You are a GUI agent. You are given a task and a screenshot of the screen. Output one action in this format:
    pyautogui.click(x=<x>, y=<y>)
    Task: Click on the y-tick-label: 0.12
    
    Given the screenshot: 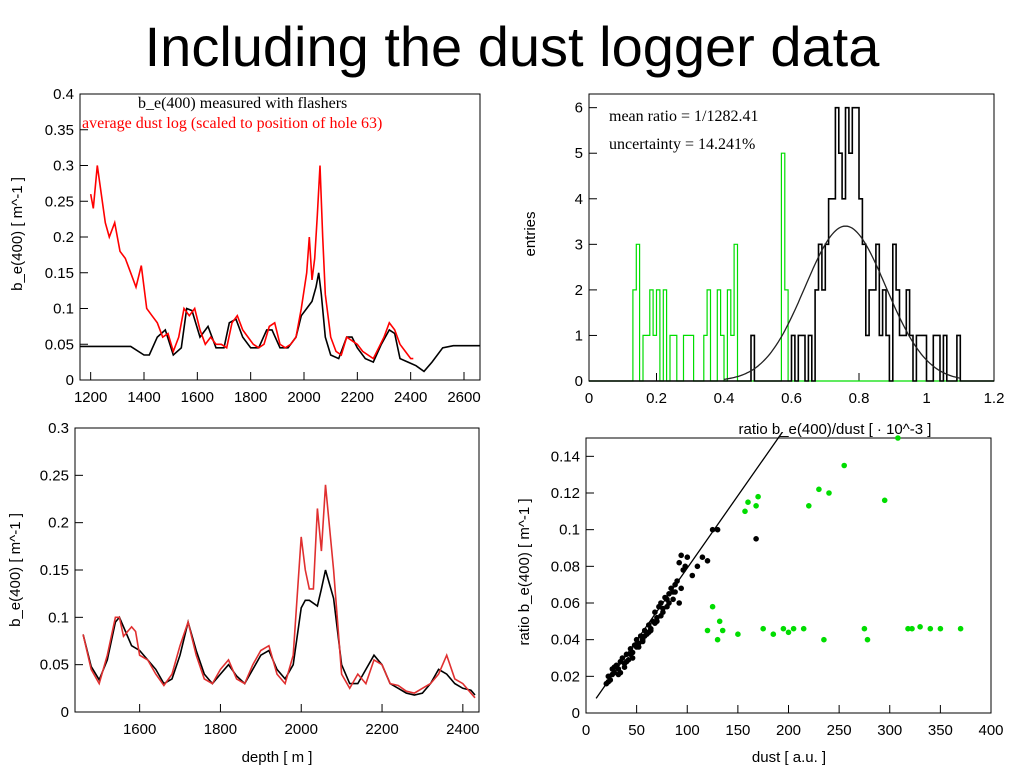 What is the action you would take?
    pyautogui.click(x=565, y=493)
    